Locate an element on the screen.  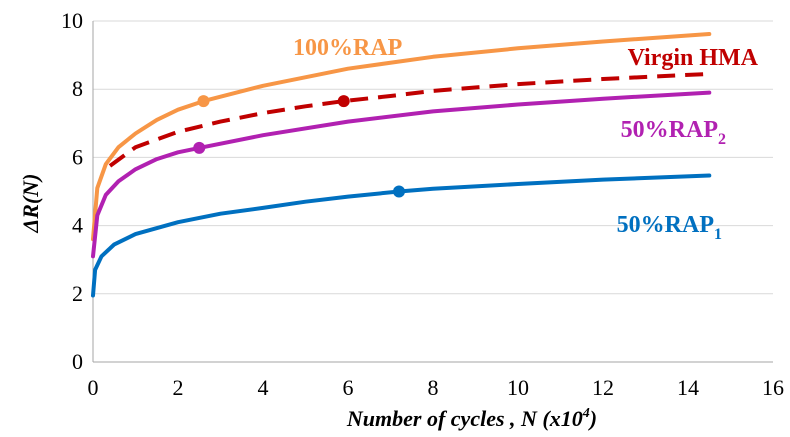
x-axis-title: Number of cycles , N (x104) is located at coordinates (471, 418).